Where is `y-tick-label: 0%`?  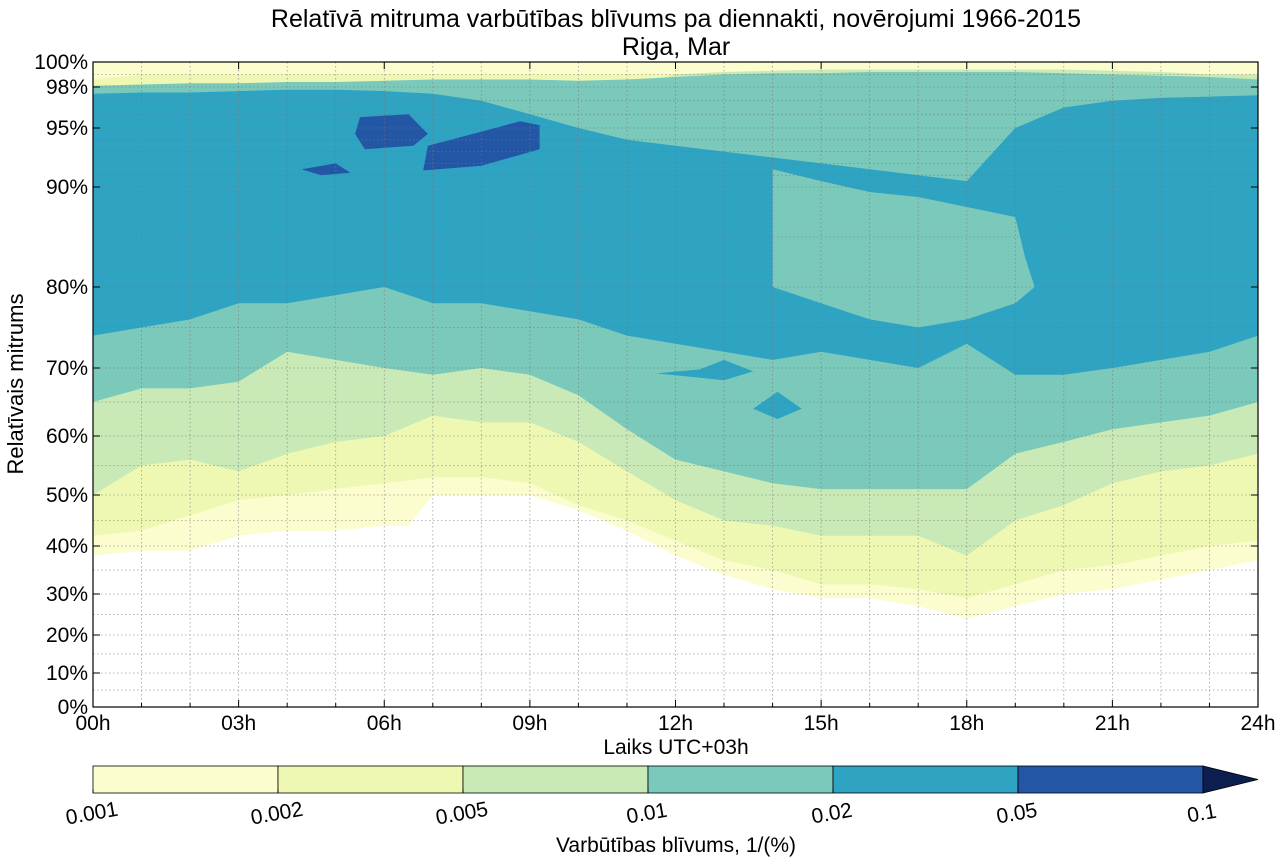 y-tick-label: 0% is located at coordinates (73, 707).